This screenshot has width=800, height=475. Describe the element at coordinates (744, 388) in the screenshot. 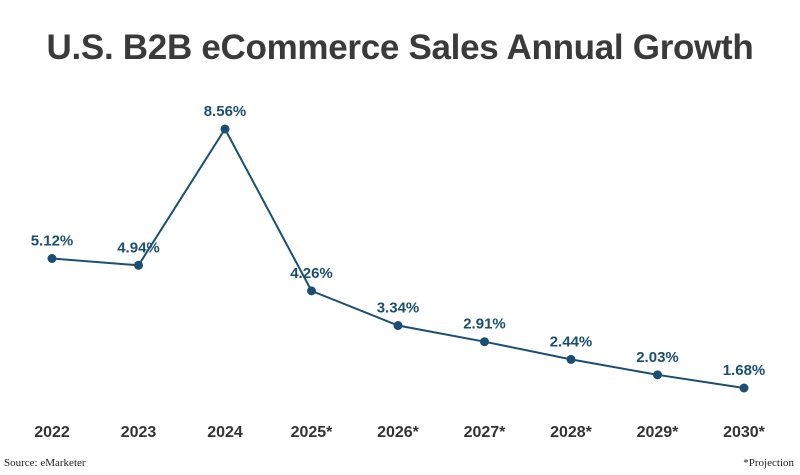

I see `data-point-2030` at that location.